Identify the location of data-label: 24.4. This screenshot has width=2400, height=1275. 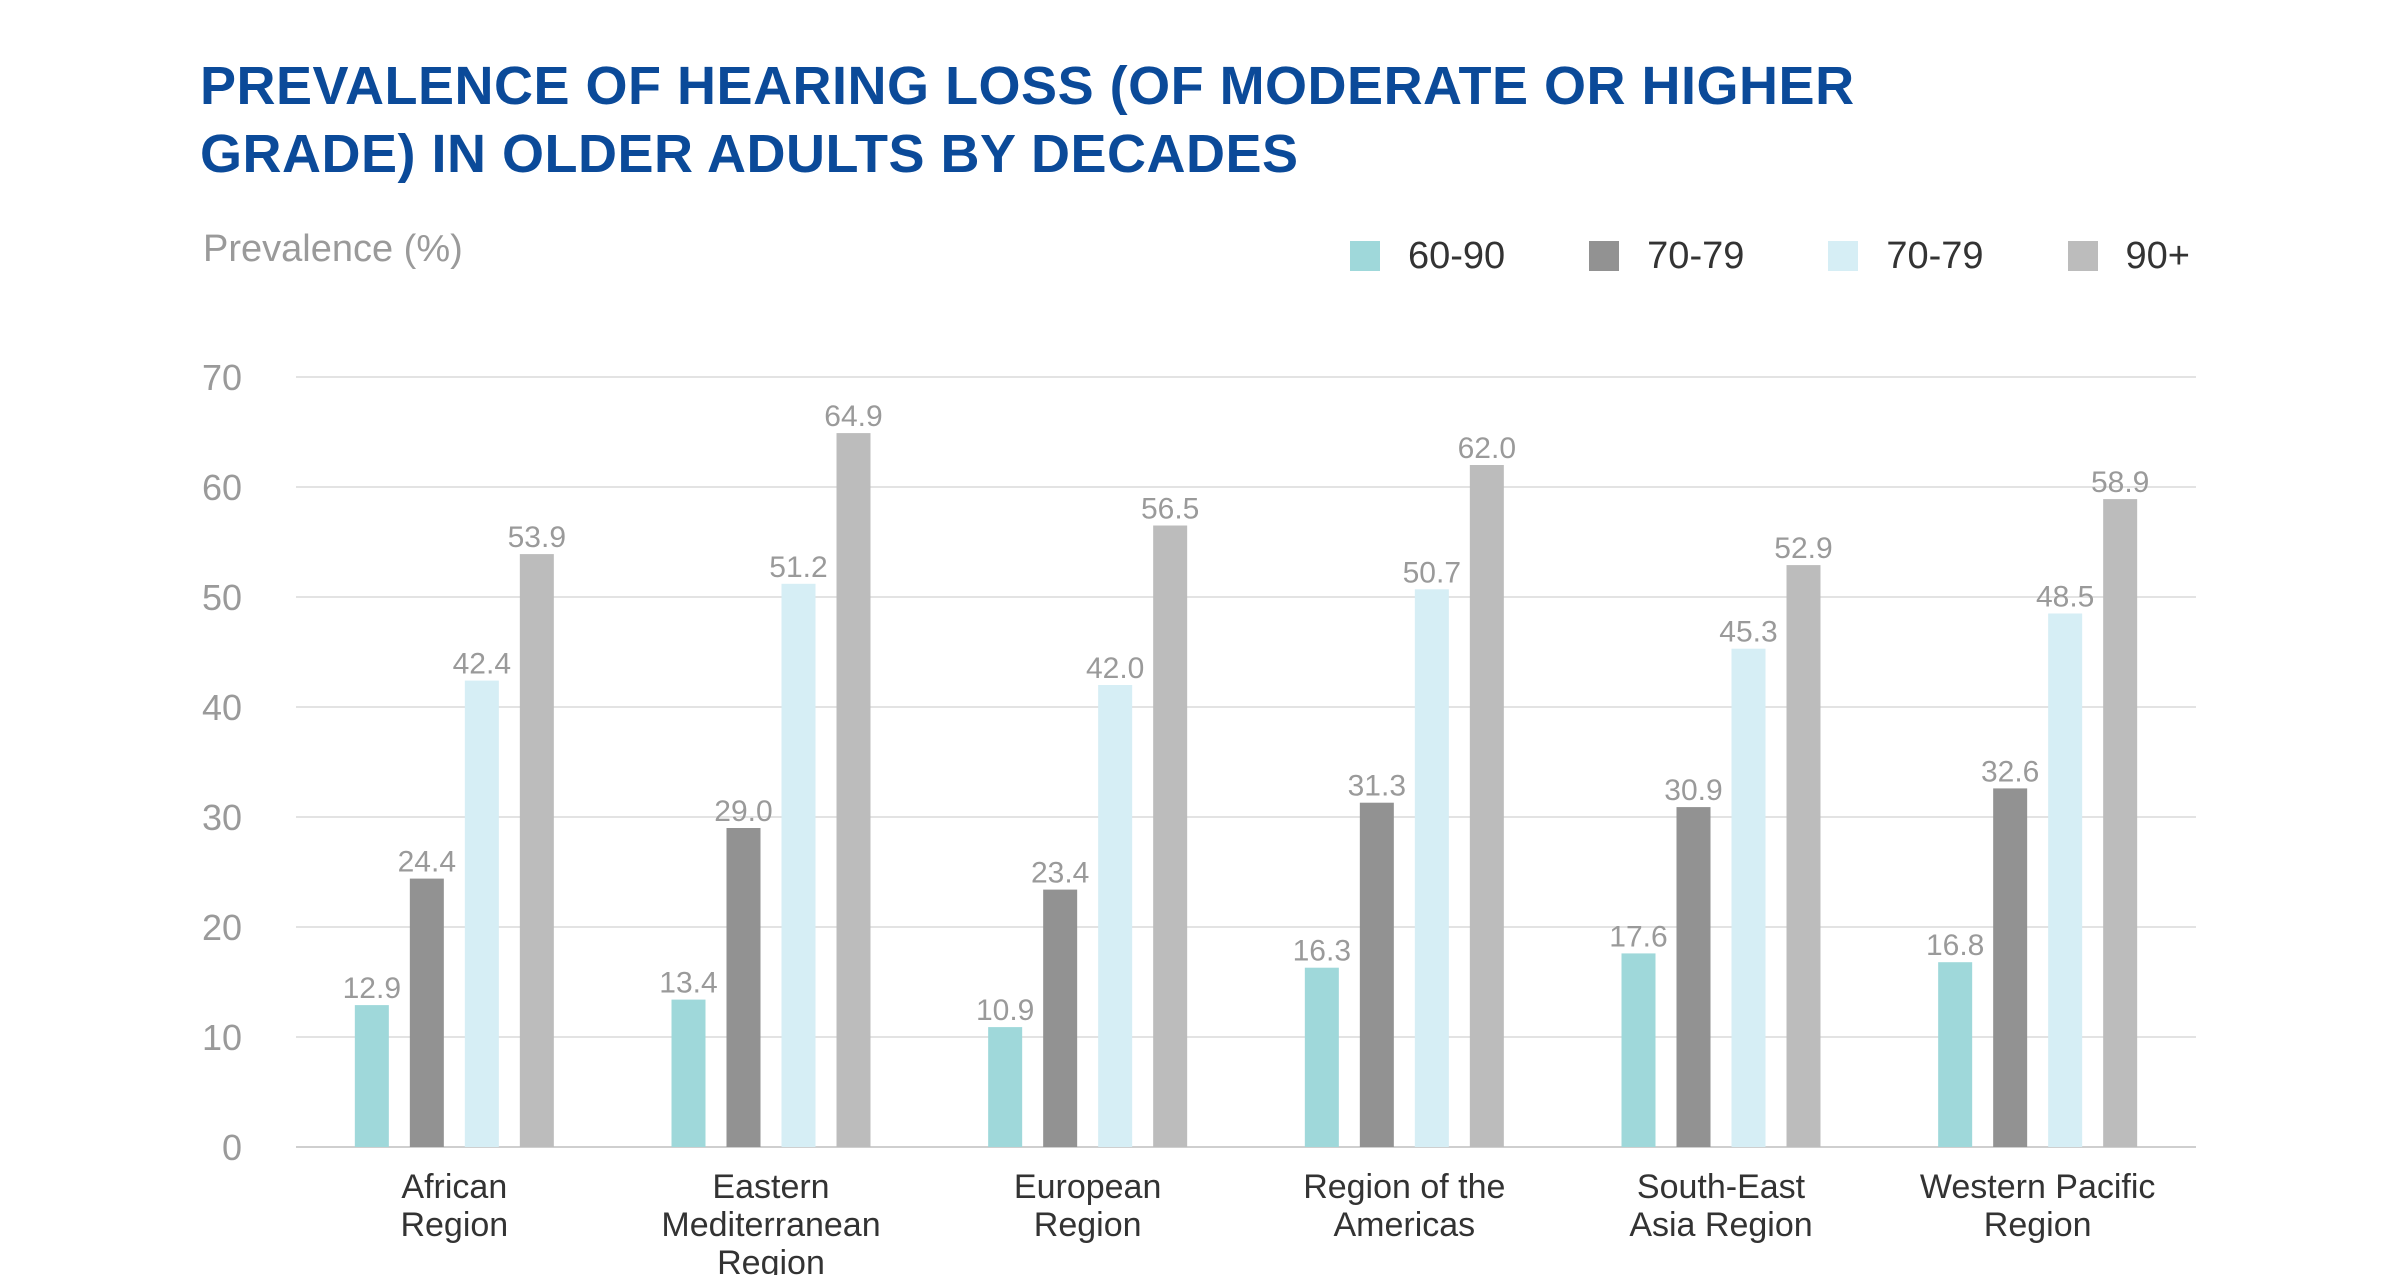
(427, 862).